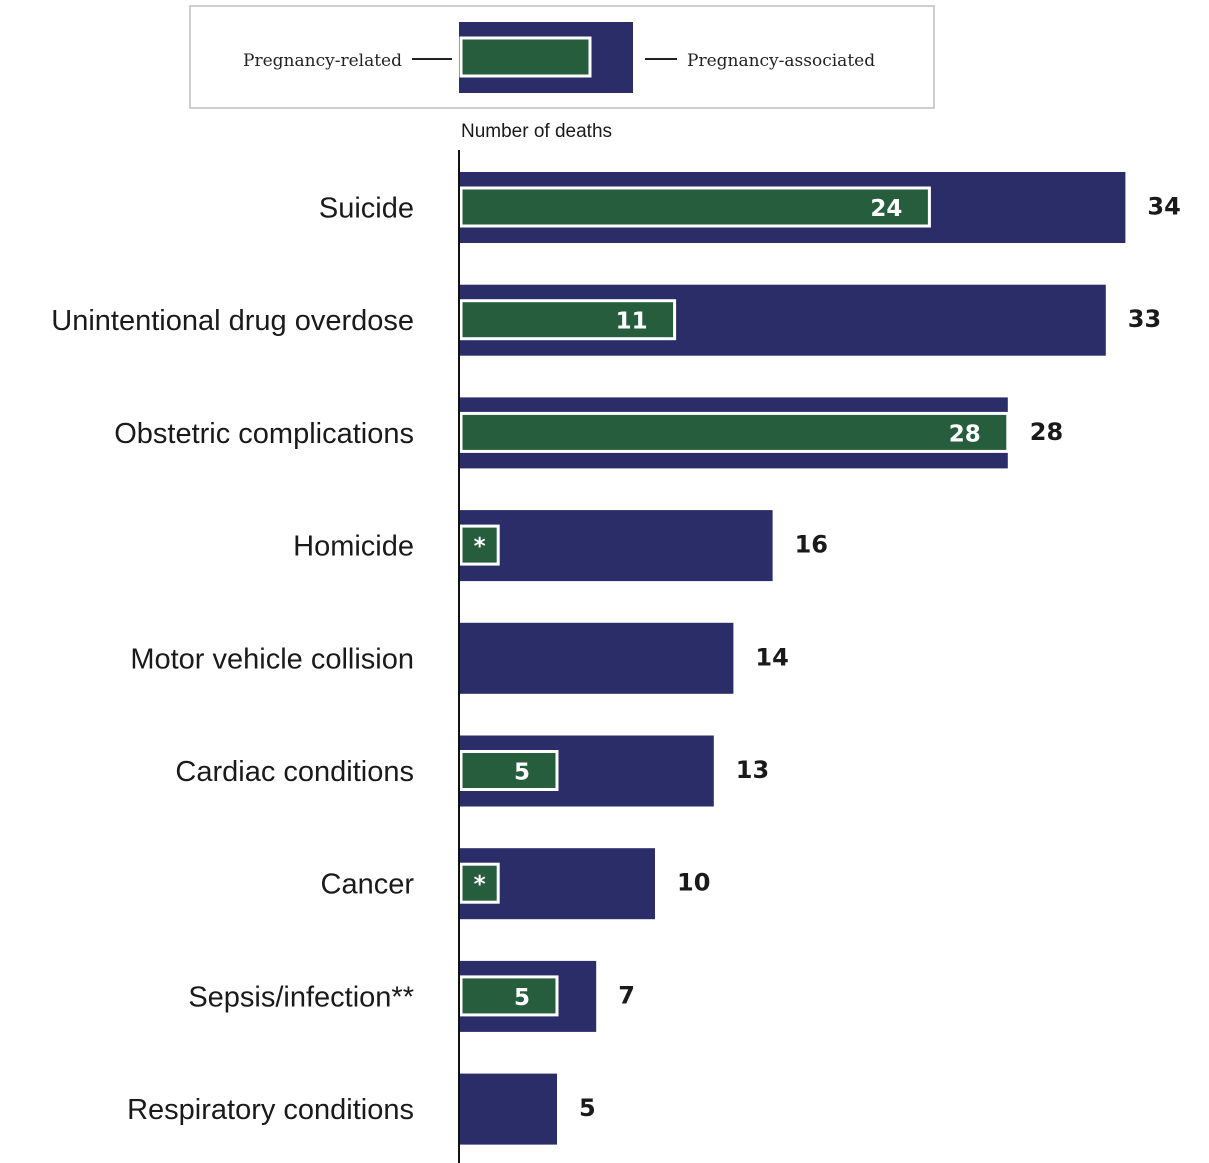 The width and height of the screenshot is (1209, 1163). I want to click on bar-pregnancy-related-suicide, so click(695, 207).